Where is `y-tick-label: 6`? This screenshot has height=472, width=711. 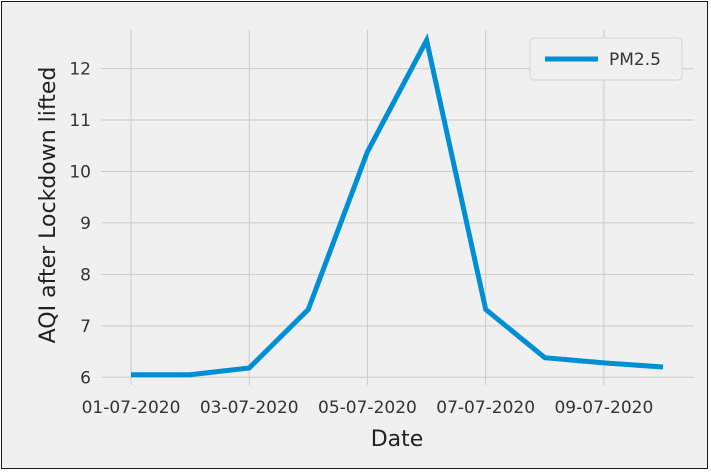
y-tick-label: 6 is located at coordinates (85, 378).